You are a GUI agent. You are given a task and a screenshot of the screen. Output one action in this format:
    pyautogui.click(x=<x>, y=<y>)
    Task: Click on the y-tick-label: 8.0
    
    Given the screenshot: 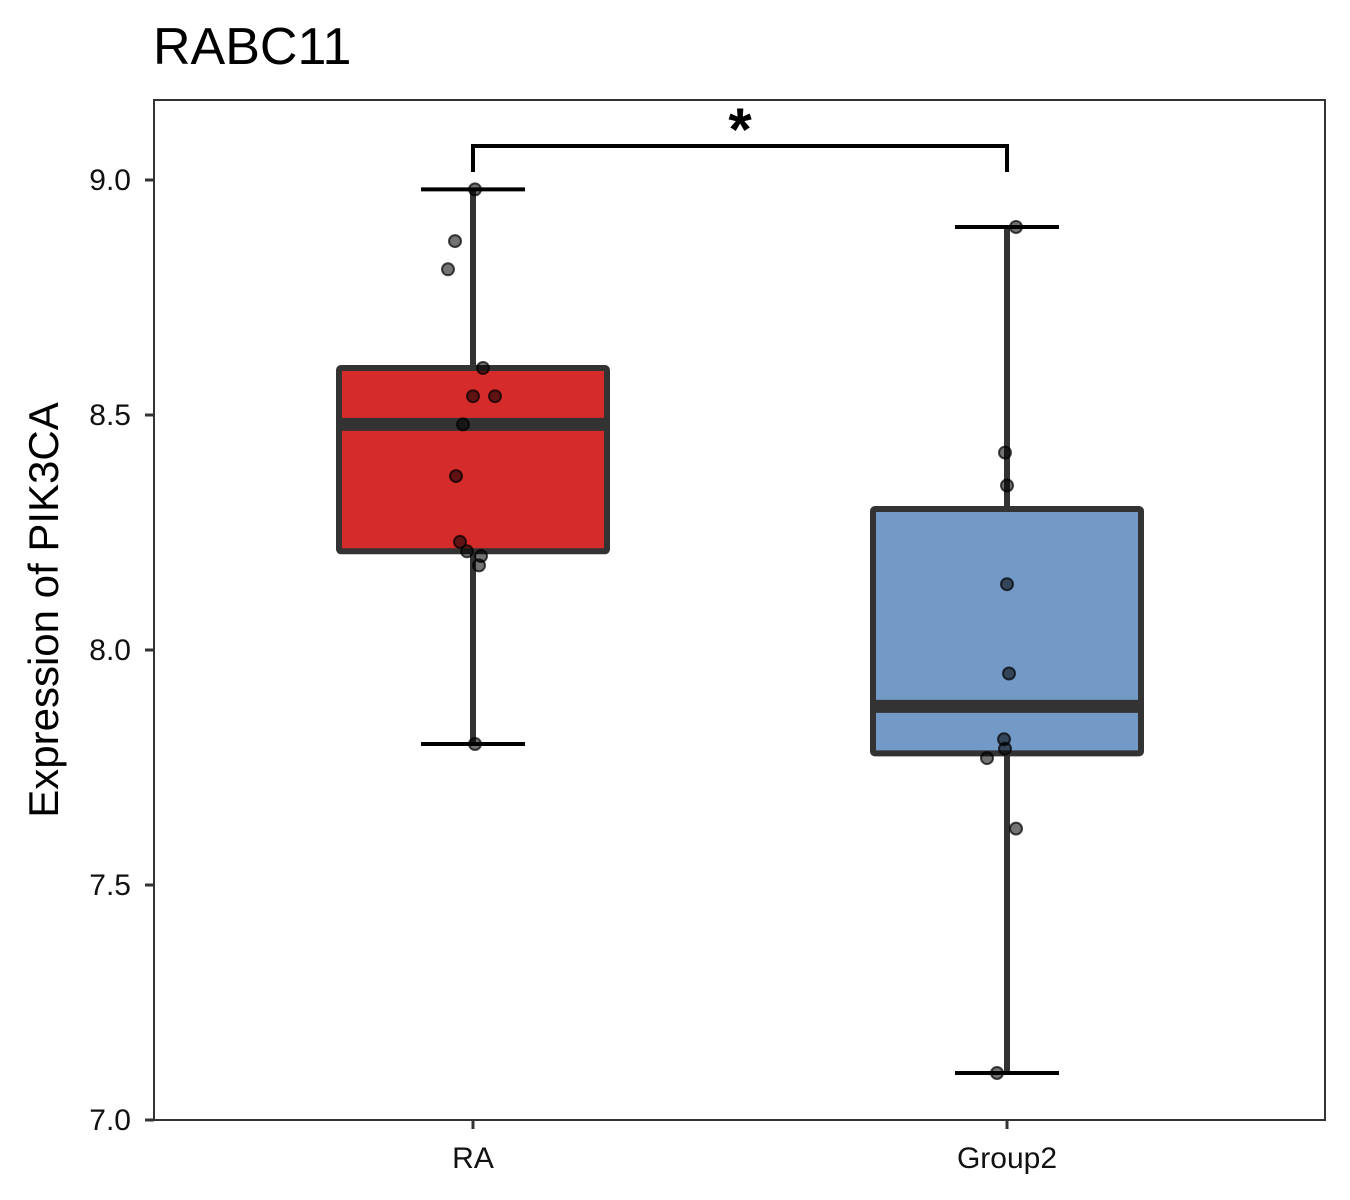 What is the action you would take?
    pyautogui.click(x=110, y=650)
    